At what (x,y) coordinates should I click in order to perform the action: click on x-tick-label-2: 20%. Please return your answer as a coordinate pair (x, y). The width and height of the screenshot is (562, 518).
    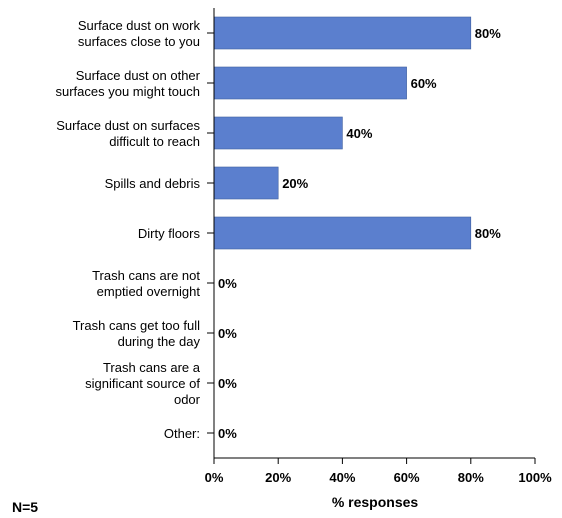
    Looking at the image, I should click on (278, 477).